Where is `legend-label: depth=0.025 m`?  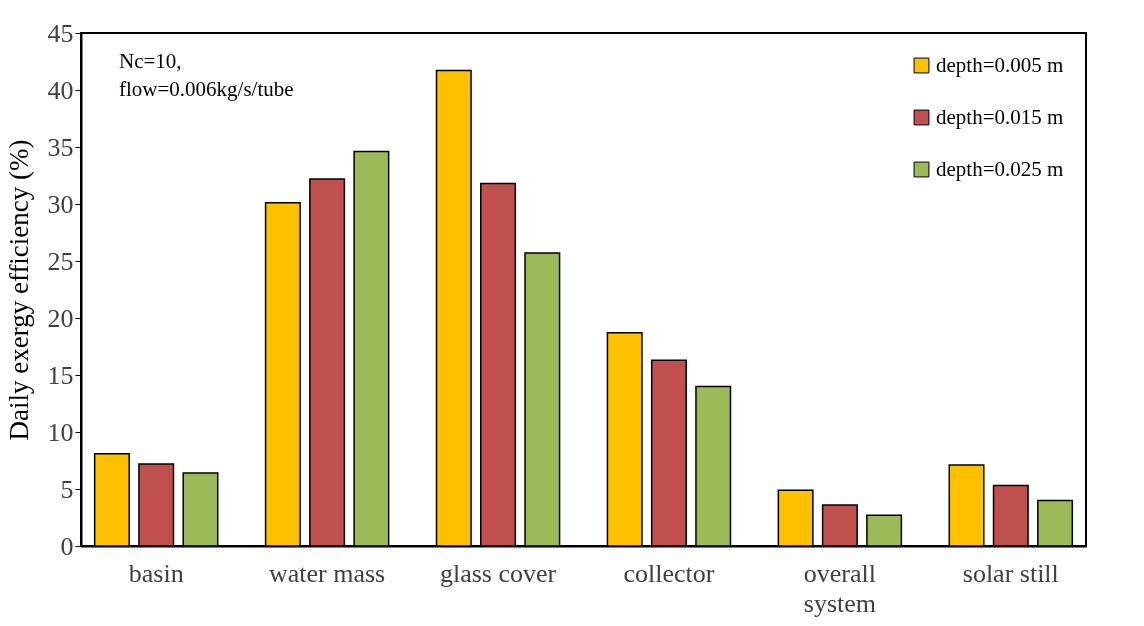
legend-label: depth=0.025 m is located at coordinates (1000, 168).